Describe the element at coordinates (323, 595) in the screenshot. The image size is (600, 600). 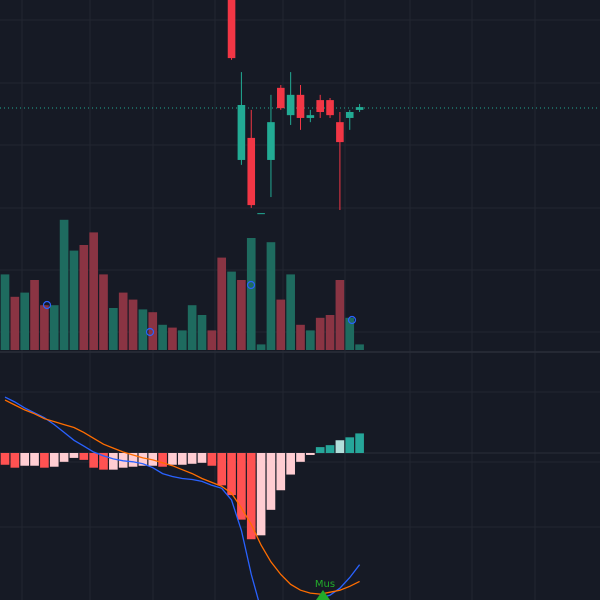
I see `signal-arrow` at that location.